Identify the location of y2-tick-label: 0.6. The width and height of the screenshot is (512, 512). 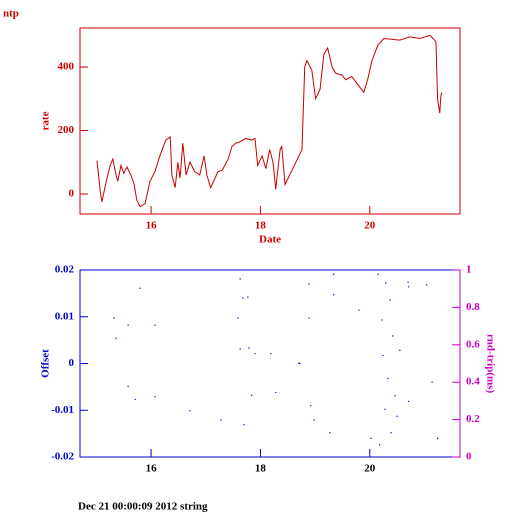
(473, 344).